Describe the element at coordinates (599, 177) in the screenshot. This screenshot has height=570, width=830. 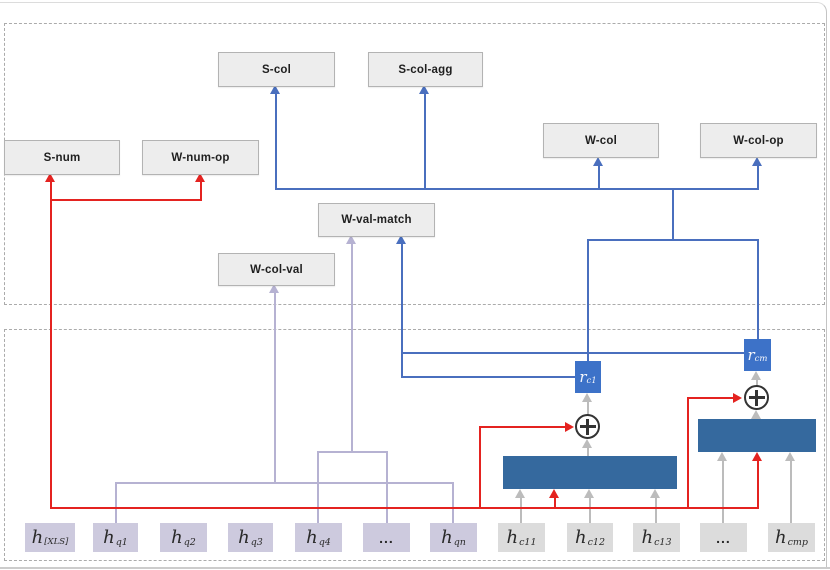
I see `blue-line-to-w-col` at that location.